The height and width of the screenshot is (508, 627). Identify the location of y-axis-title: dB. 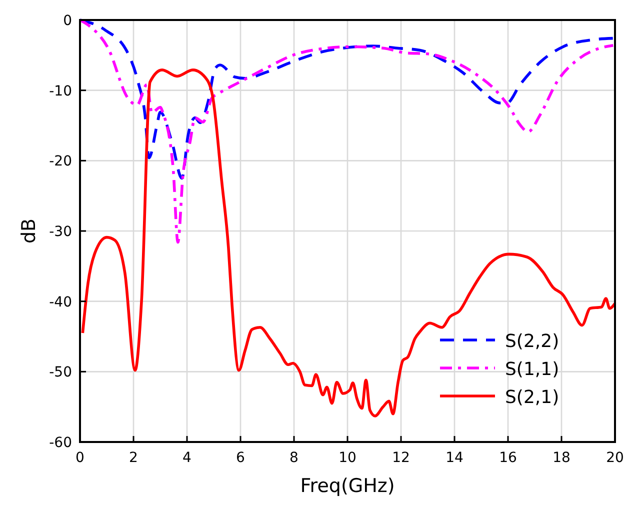
(29, 231).